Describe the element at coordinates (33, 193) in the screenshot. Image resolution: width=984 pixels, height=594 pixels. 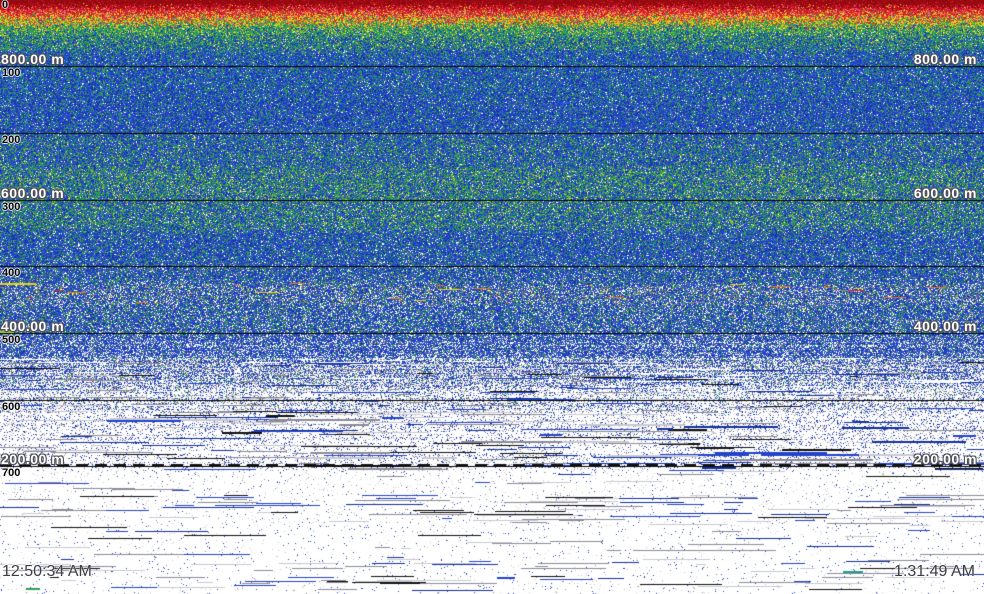
I see `range-line-label-left-600: 600.00 m` at that location.